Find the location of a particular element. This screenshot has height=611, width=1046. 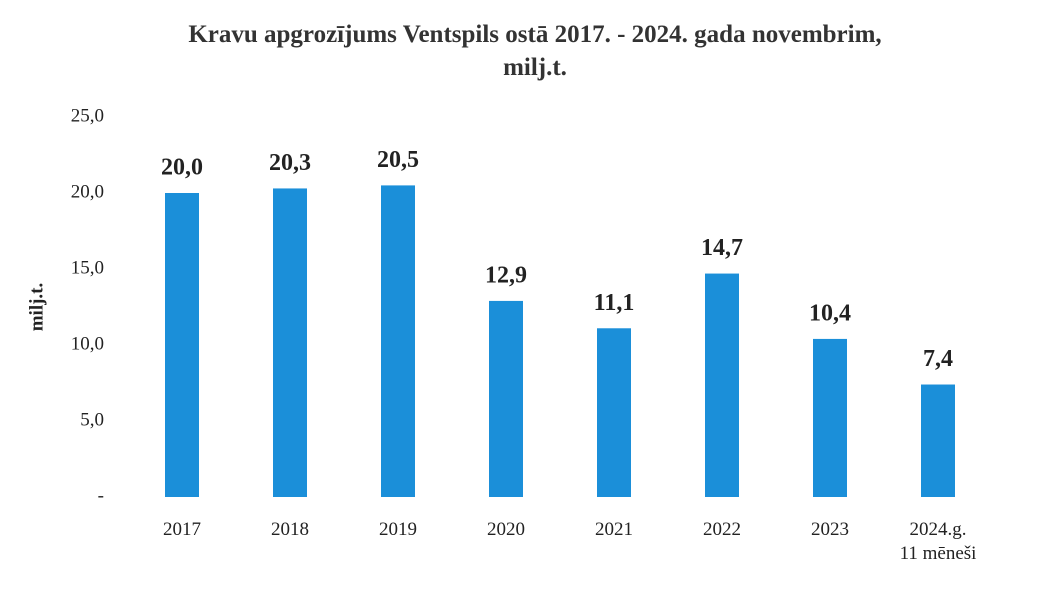

x-tick-label: 2017 is located at coordinates (182, 529).